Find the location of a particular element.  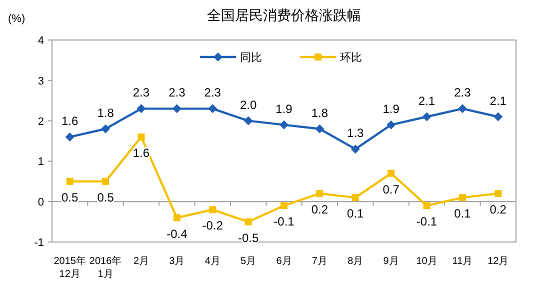

x-tick-label: 4月 is located at coordinates (212, 261).